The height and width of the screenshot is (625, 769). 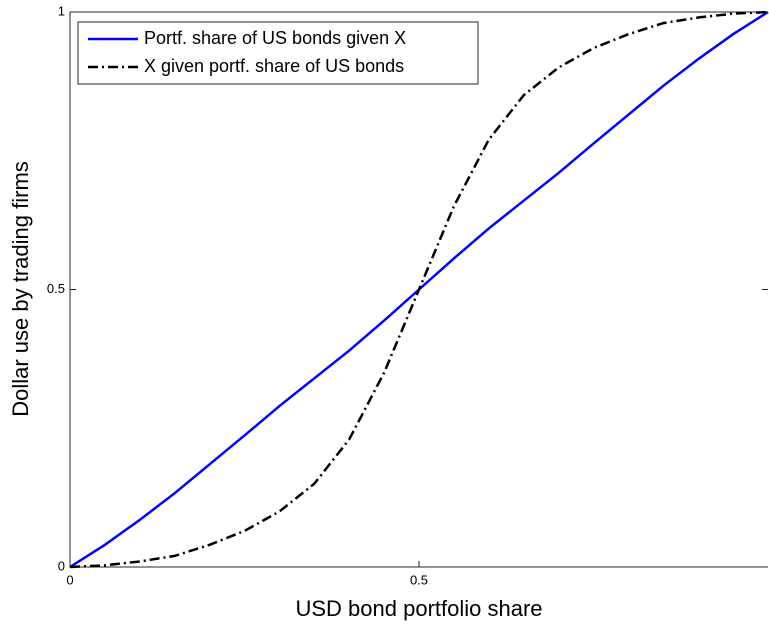 I want to click on x-tick-label: 0, so click(x=69, y=579).